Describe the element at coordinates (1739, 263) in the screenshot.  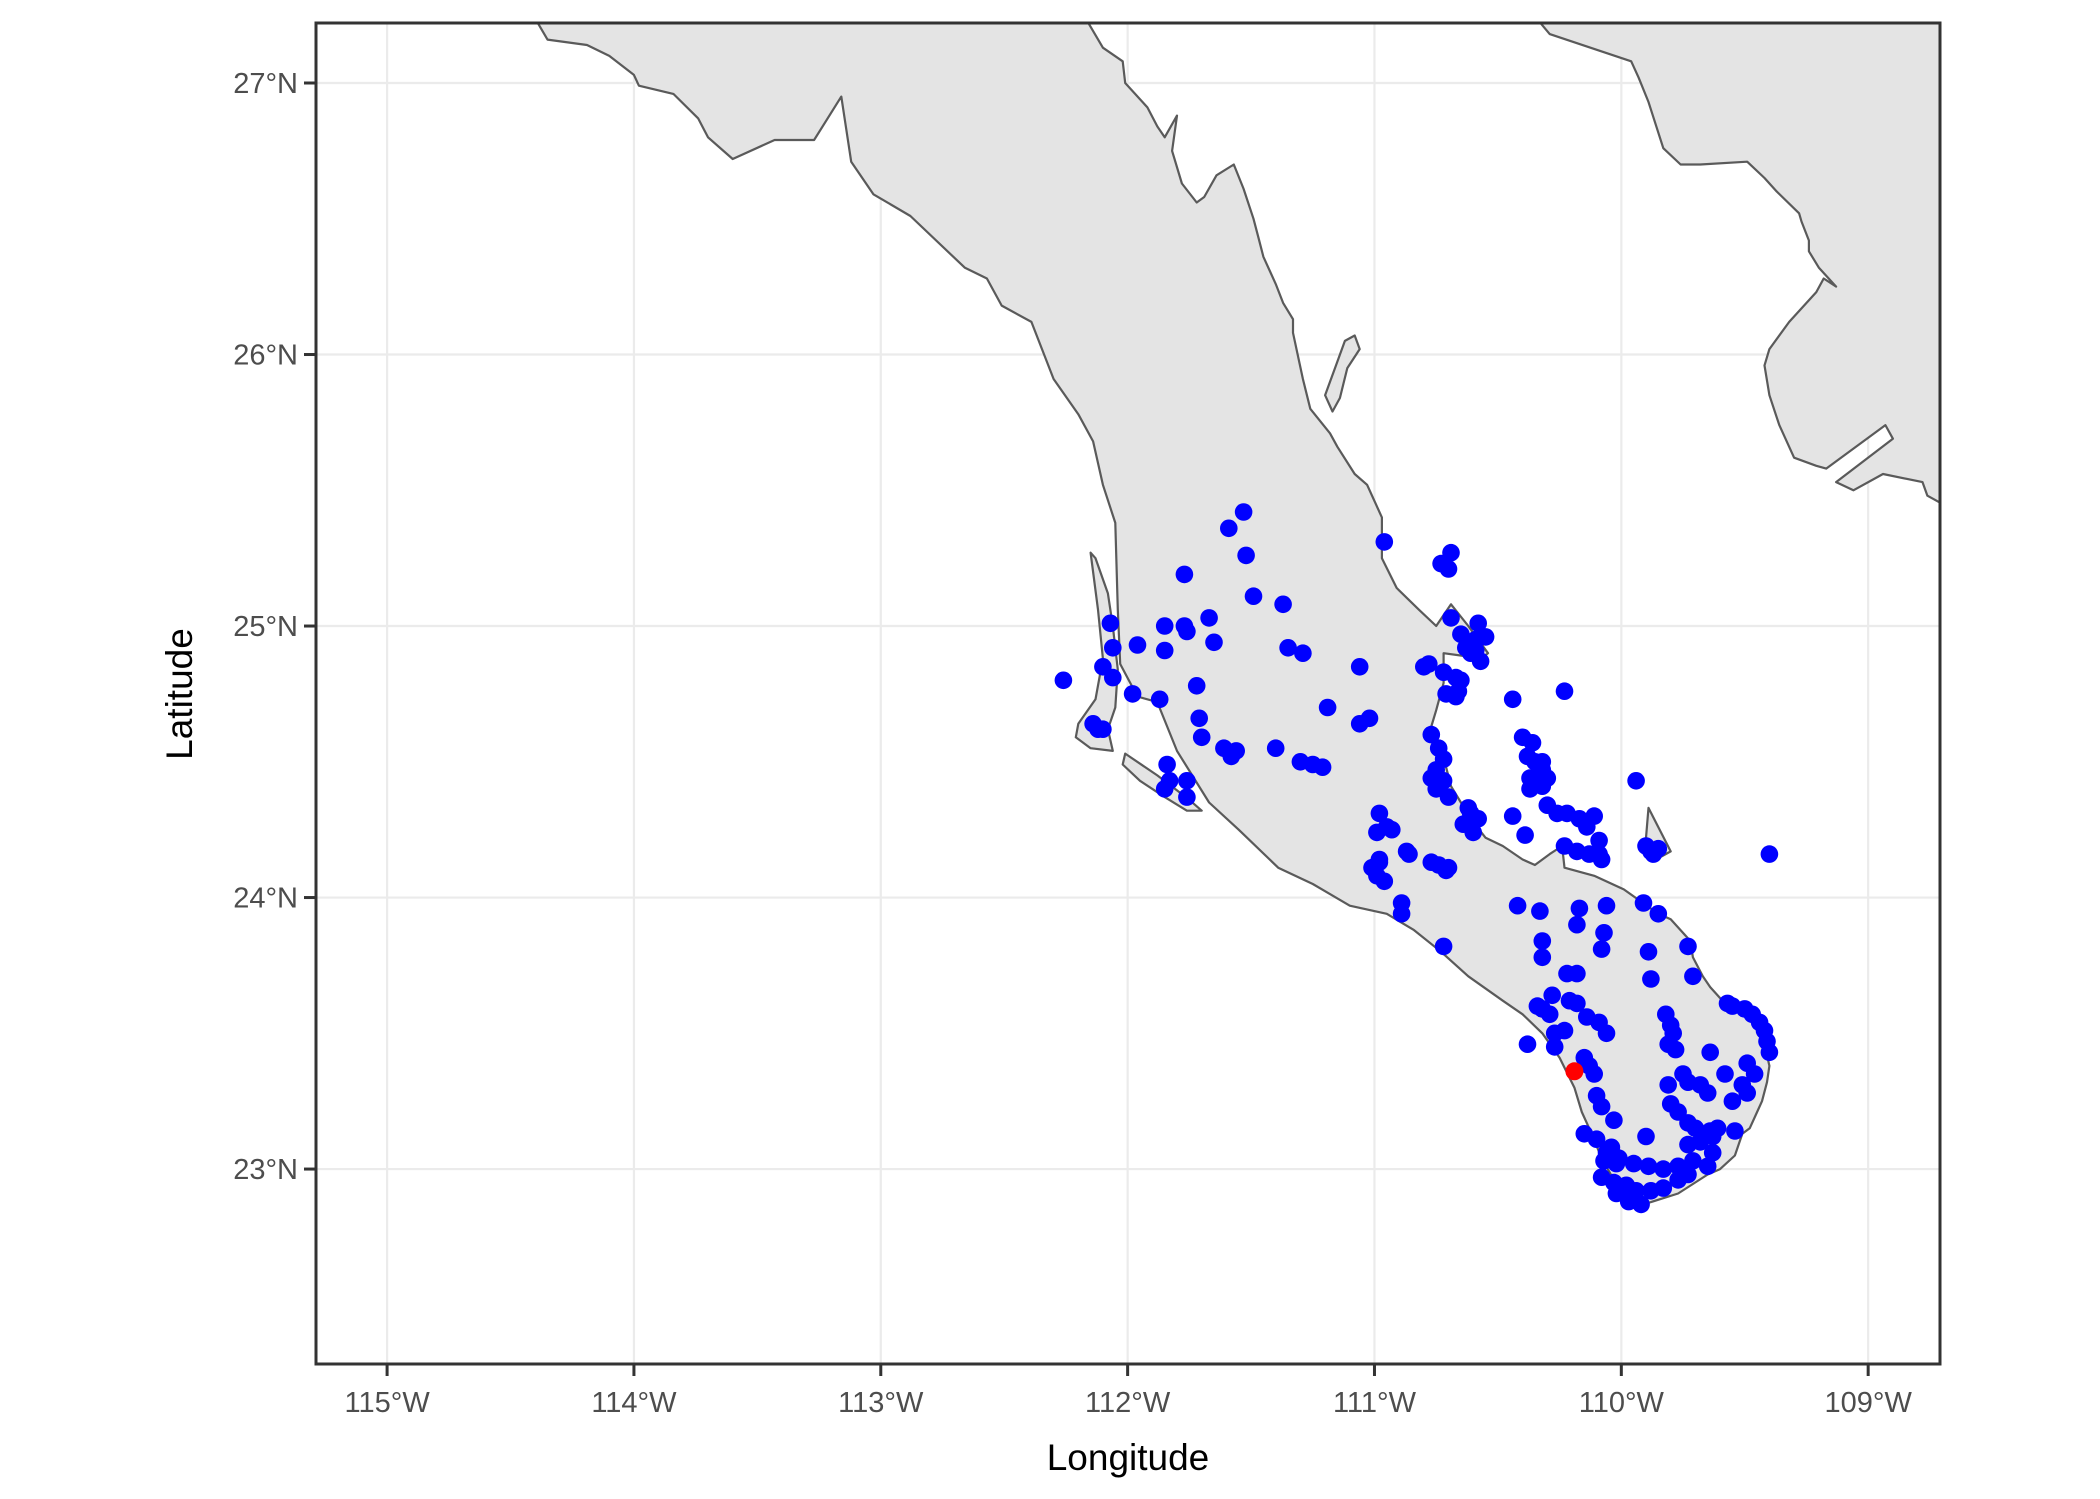
I see `mainland-mexico` at that location.